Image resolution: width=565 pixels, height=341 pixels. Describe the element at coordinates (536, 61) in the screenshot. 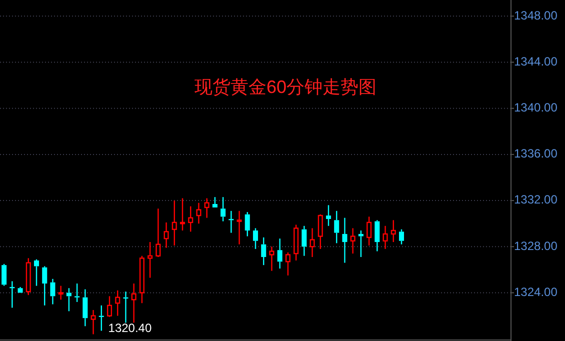

I see `y-tick-label: 1344.00` at that location.